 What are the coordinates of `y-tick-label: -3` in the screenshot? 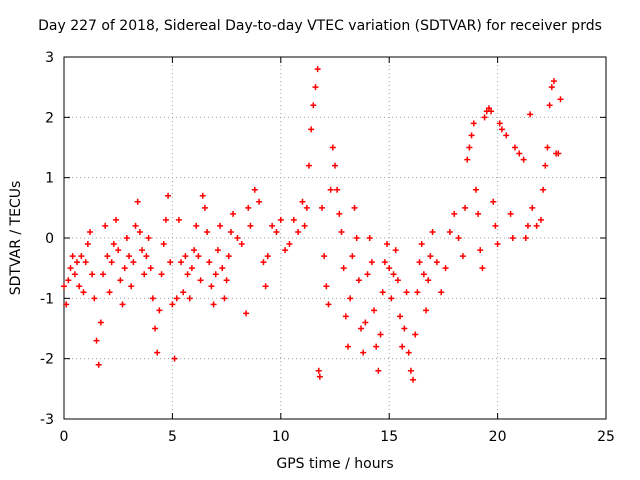 It's located at (47, 420).